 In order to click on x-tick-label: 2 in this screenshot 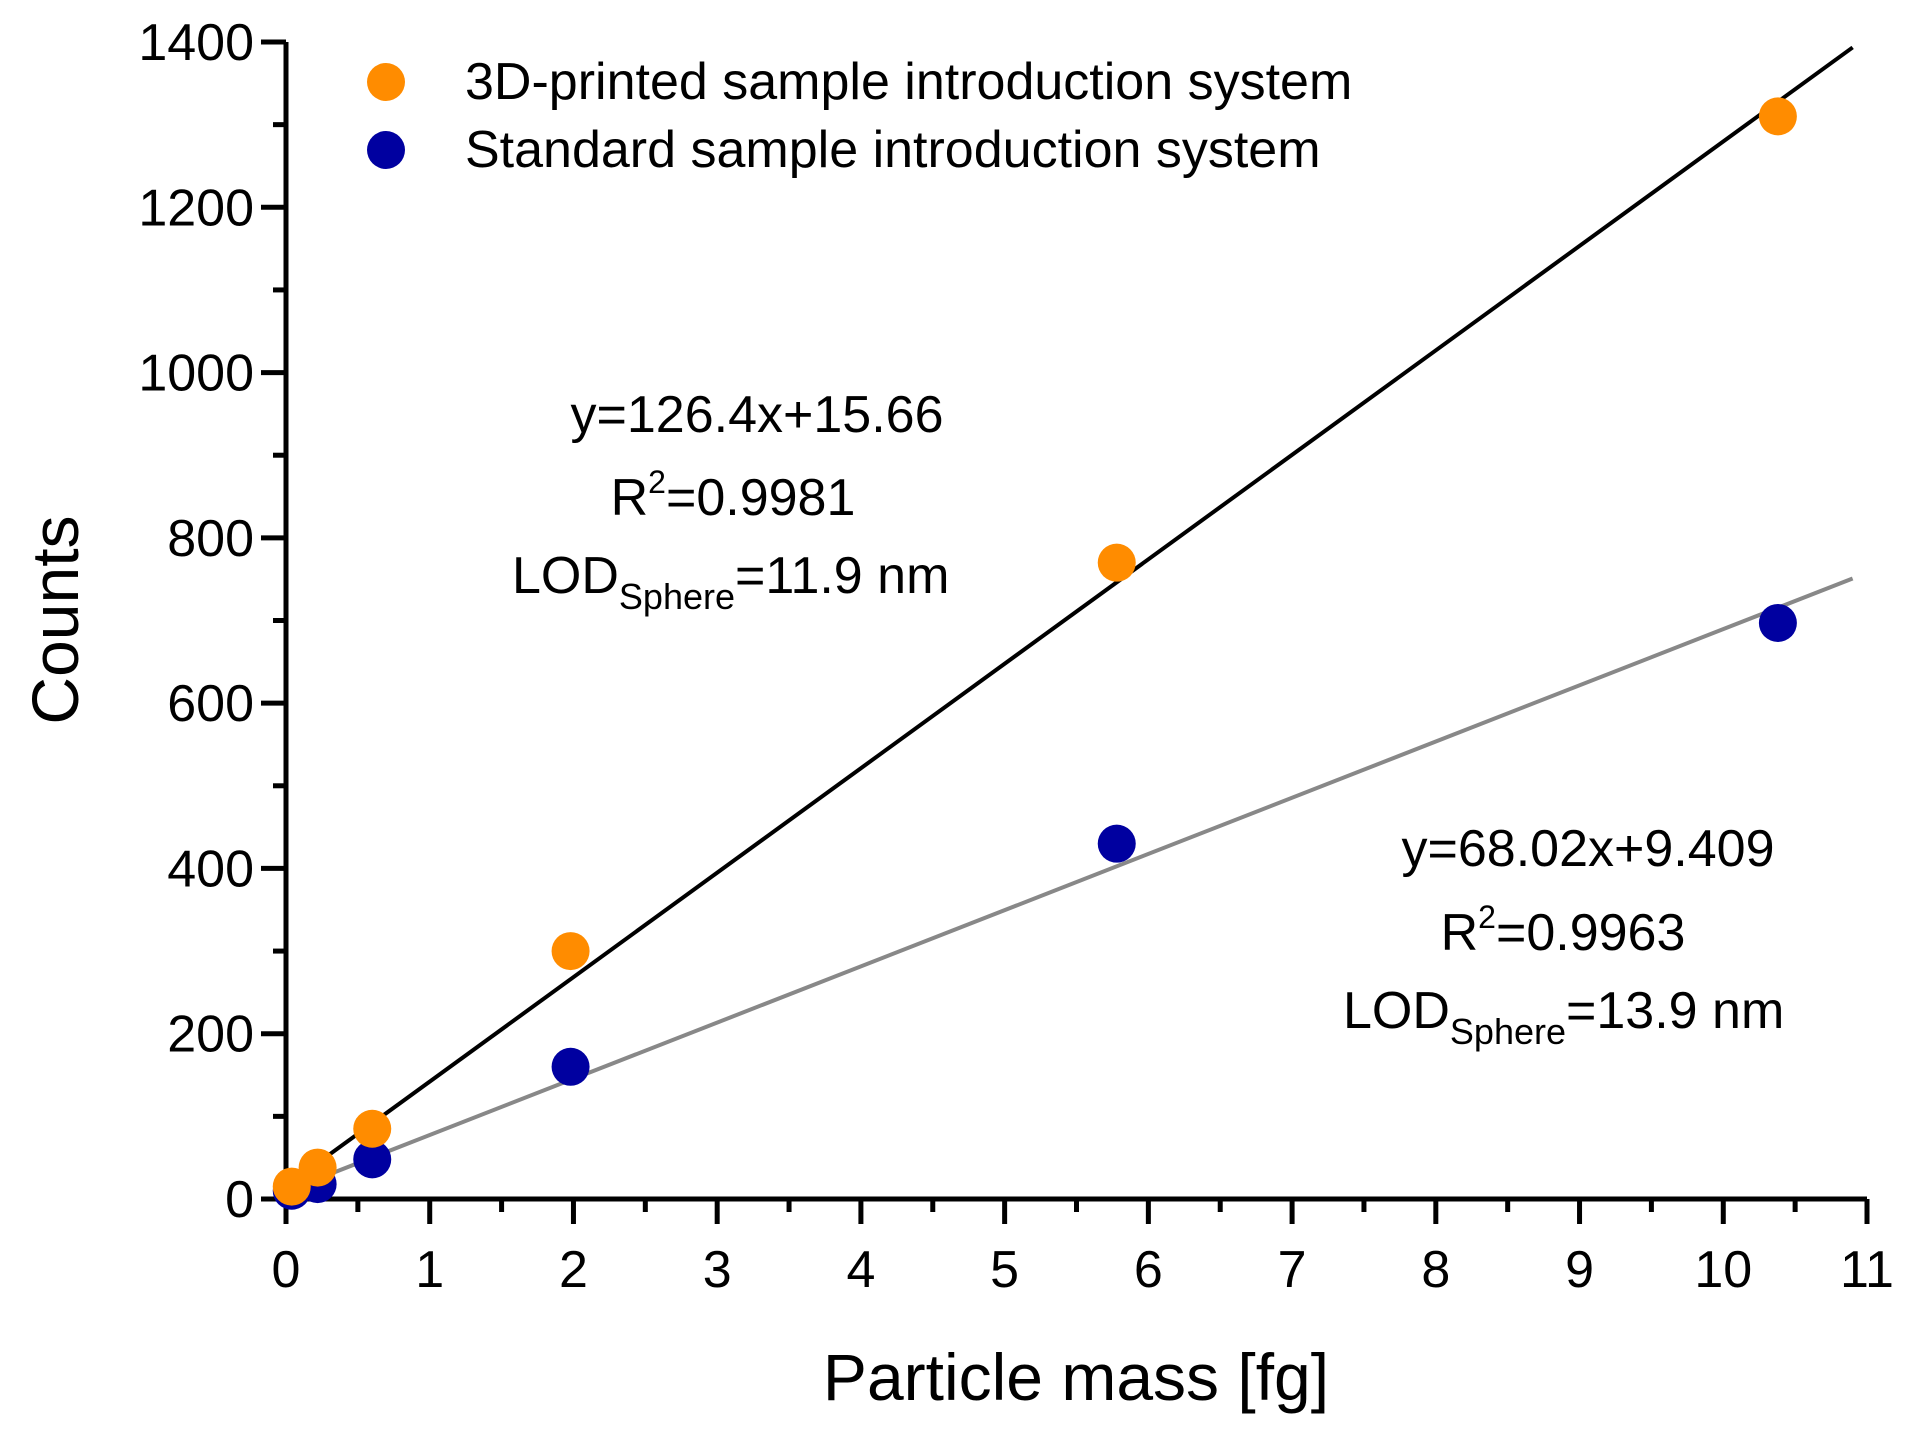, I will do `click(573, 1270)`.